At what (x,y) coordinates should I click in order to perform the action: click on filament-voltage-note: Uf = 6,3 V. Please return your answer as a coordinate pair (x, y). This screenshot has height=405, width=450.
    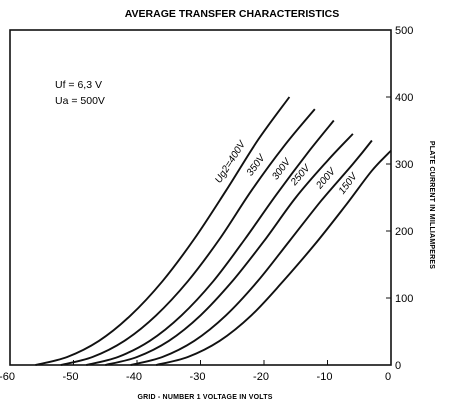
    Looking at the image, I should click on (78, 85).